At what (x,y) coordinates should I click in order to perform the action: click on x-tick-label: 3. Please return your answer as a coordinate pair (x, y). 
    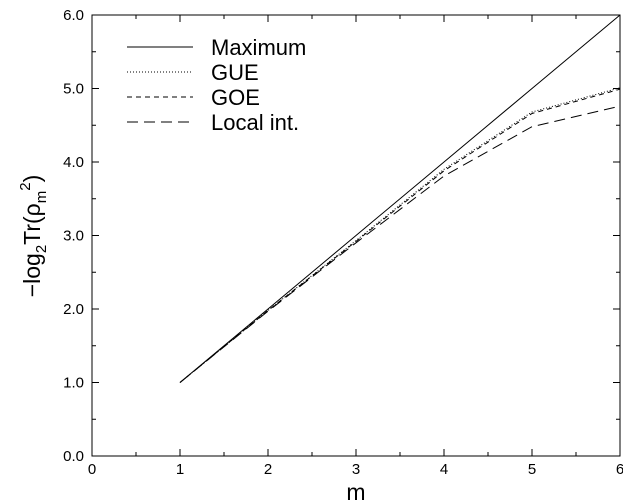
    Looking at the image, I should click on (356, 469).